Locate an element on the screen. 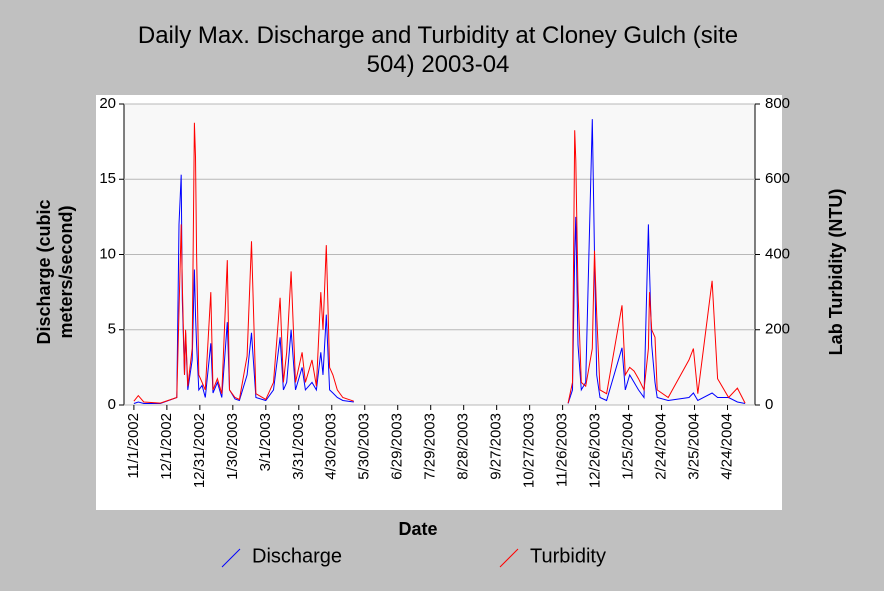 This screenshot has width=884, height=591. legend: Discharge Turbidity is located at coordinates (413, 556).